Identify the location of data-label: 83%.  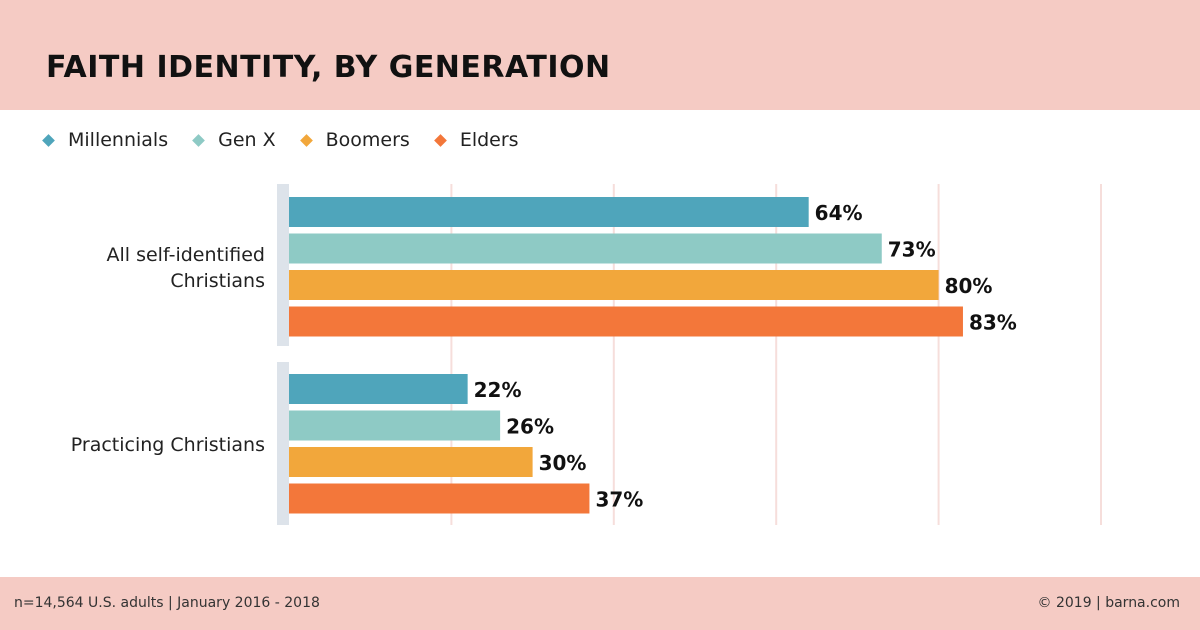
(993, 323).